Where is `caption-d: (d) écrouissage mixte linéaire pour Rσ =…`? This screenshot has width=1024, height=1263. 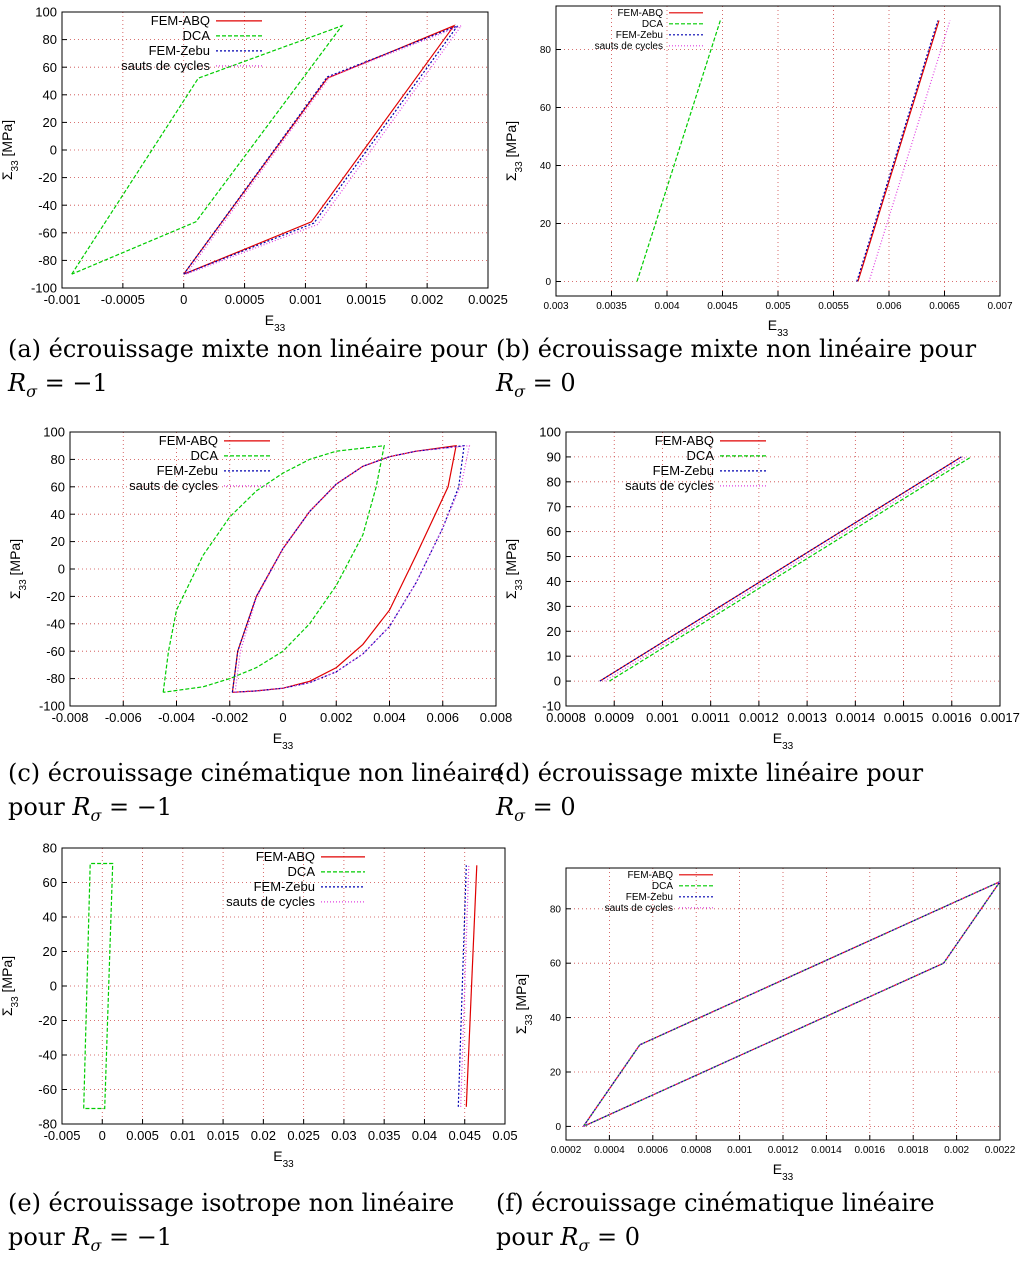
caption-d: (d) écrouissage mixte linéaire pour Rσ =… is located at coordinates (709, 794).